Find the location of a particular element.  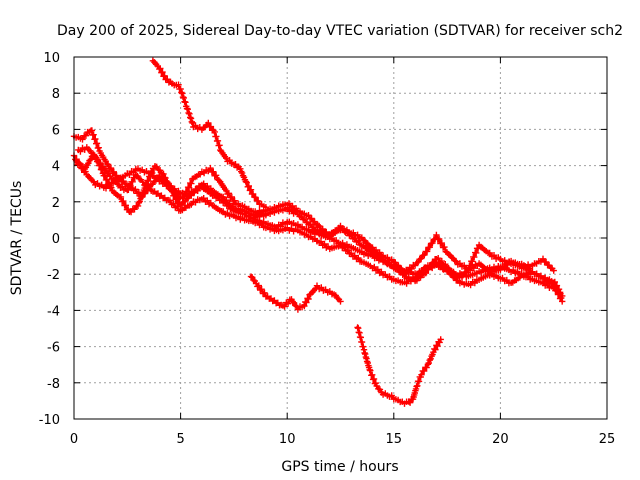

y-tick-label: -10 is located at coordinates (49, 420).